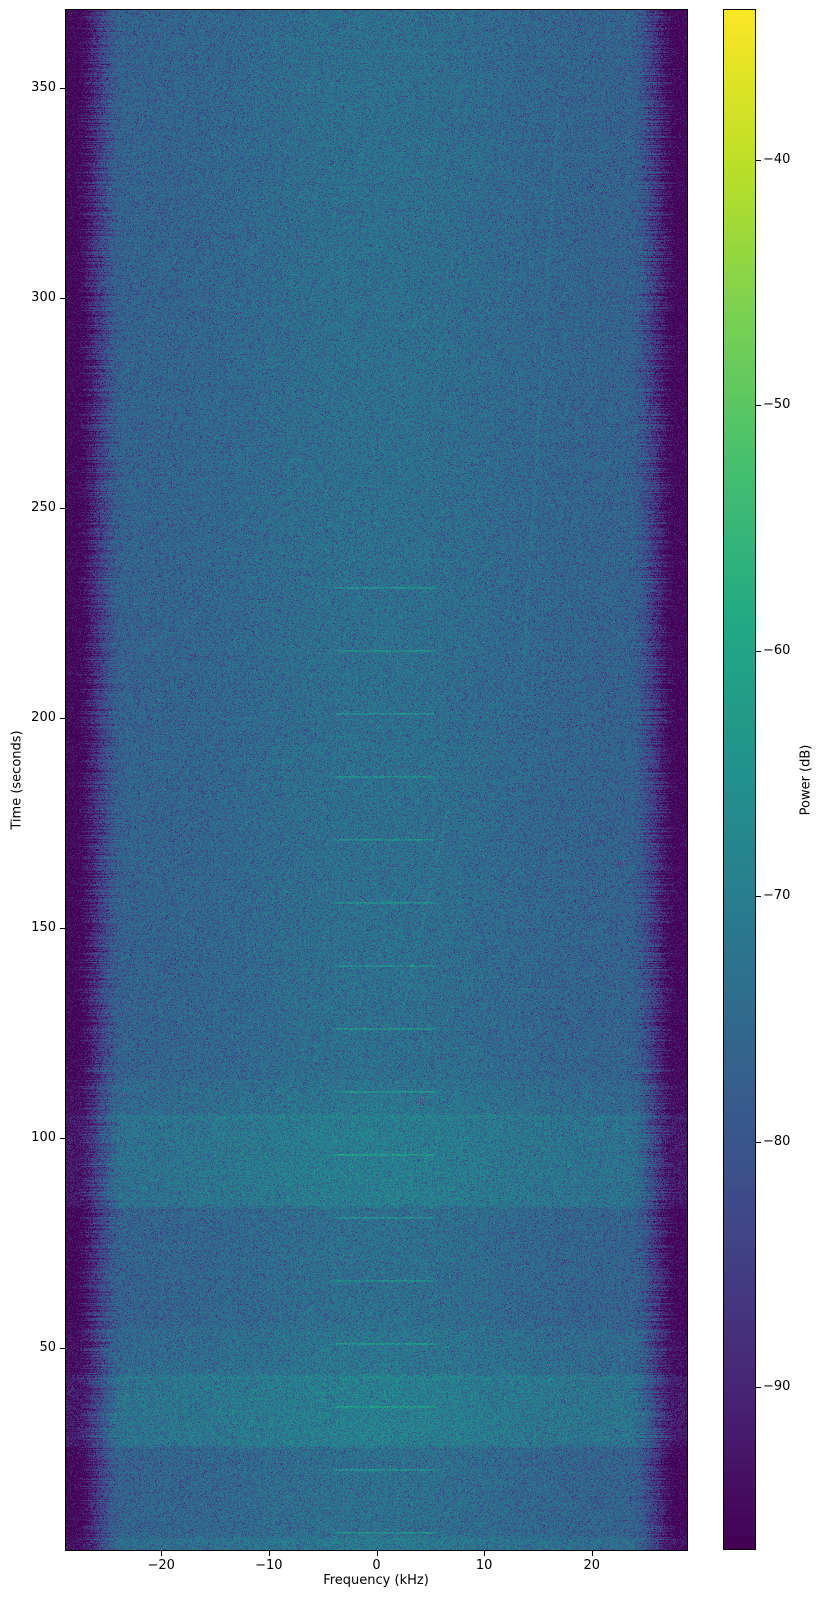 This screenshot has height=1603, width=823. What do you see at coordinates (376, 1580) in the screenshot?
I see `x-axis-label: Frequency (kHz)` at bounding box center [376, 1580].